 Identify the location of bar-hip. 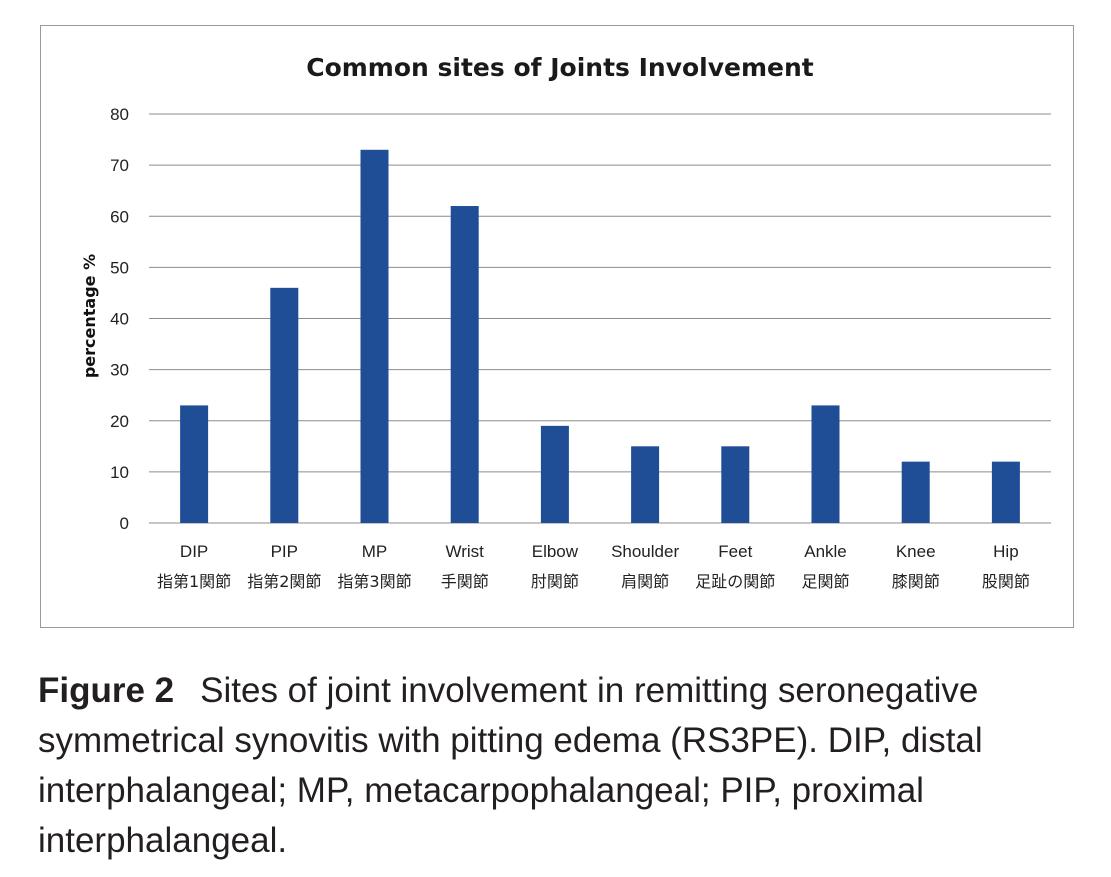
(1005, 492).